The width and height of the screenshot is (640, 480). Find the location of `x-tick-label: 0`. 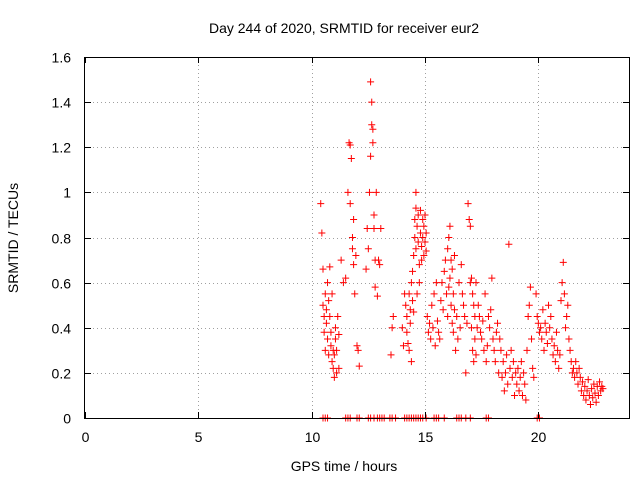

x-tick-label: 0 is located at coordinates (86, 437).